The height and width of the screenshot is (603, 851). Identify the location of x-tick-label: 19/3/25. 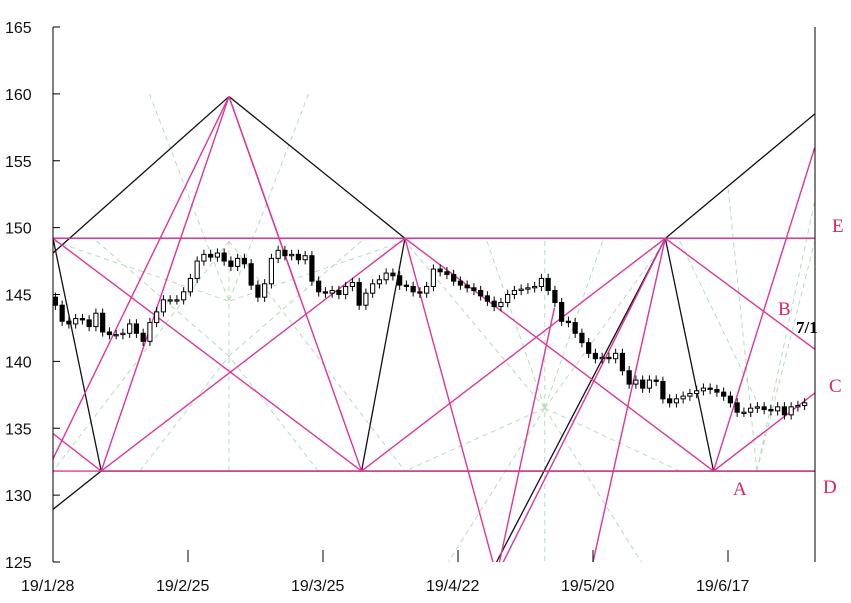
(317, 586).